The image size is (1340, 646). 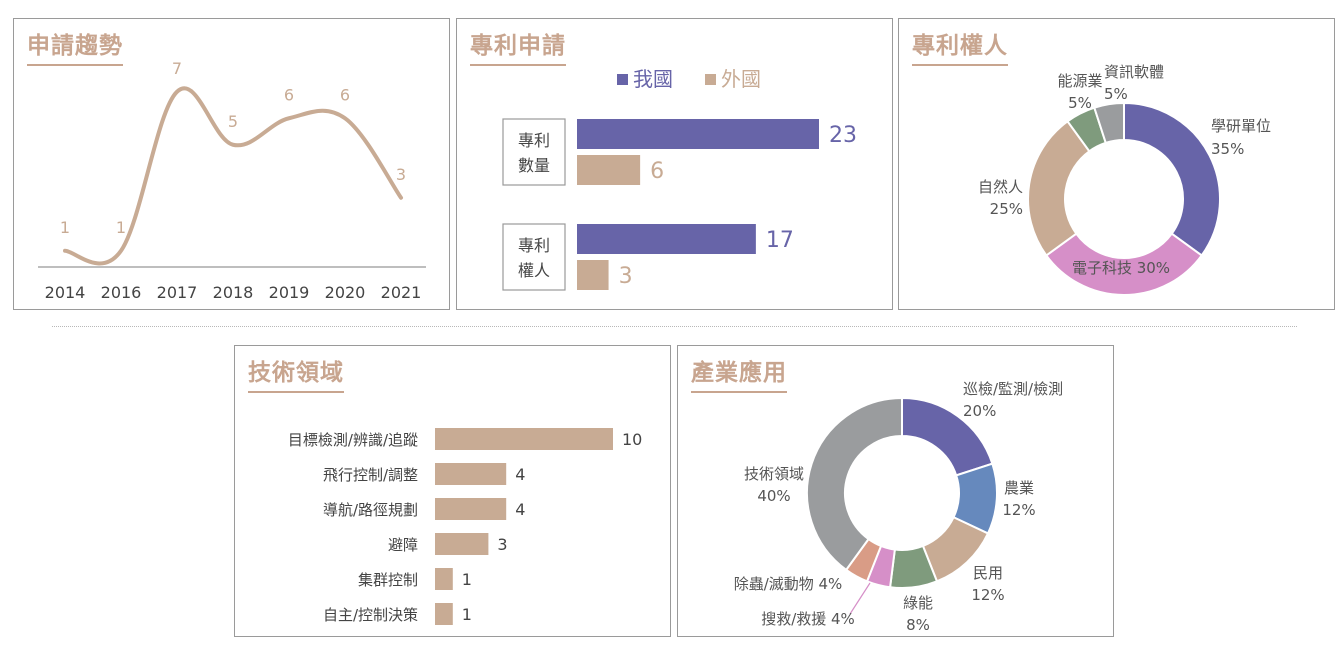 I want to click on trend-data-label: 5, so click(x=233, y=121).